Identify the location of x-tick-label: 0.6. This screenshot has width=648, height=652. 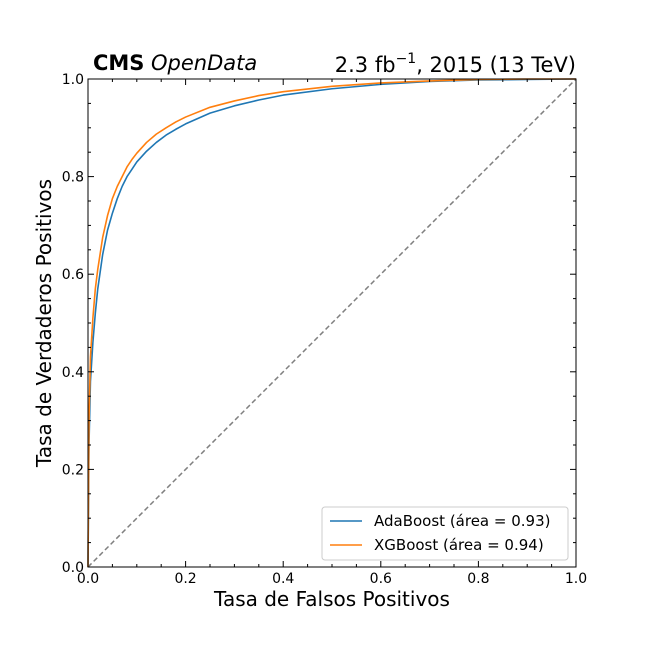
(381, 579).